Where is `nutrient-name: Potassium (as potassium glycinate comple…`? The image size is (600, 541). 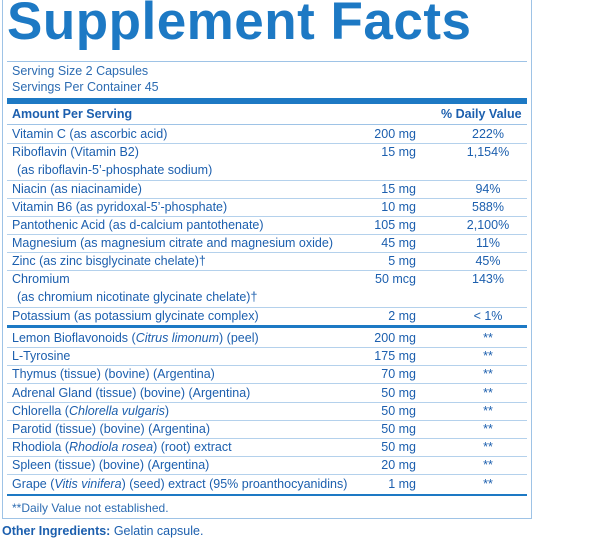 nutrient-name: Potassium (as potassium glycinate comple… is located at coordinates (135, 316).